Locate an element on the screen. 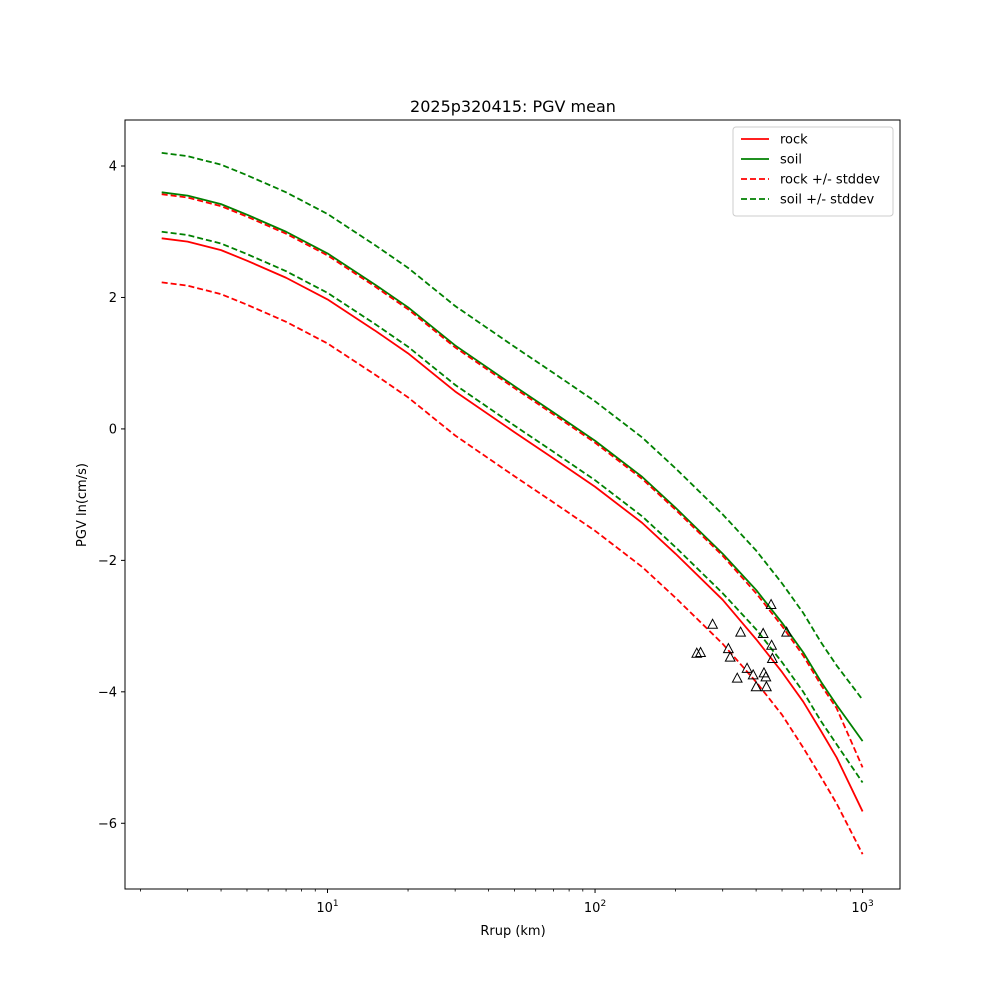  y-tick-label: 4 is located at coordinates (113, 167).